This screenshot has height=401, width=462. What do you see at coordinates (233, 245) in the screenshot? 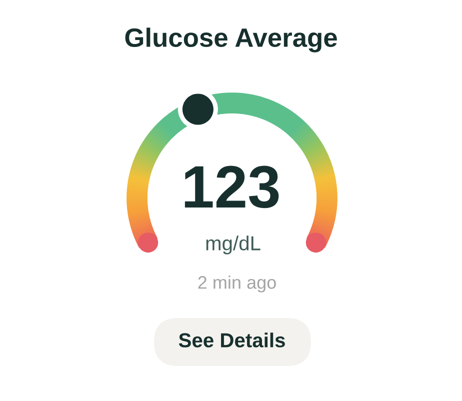
I see `text: mg/dL` at bounding box center [233, 245].